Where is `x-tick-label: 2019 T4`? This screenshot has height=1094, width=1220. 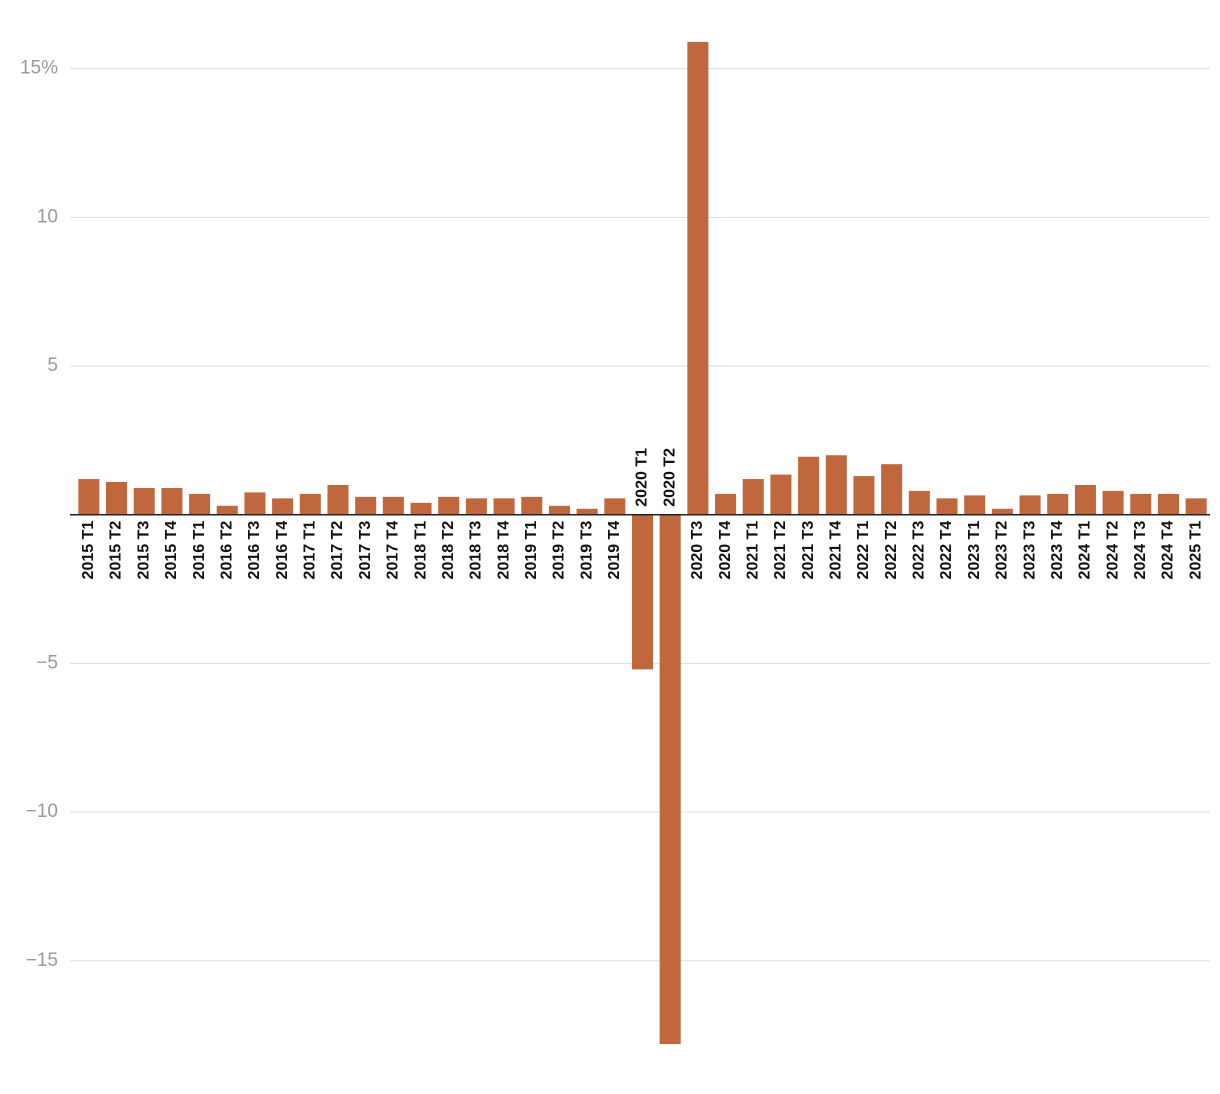 x-tick-label: 2019 T4 is located at coordinates (614, 550).